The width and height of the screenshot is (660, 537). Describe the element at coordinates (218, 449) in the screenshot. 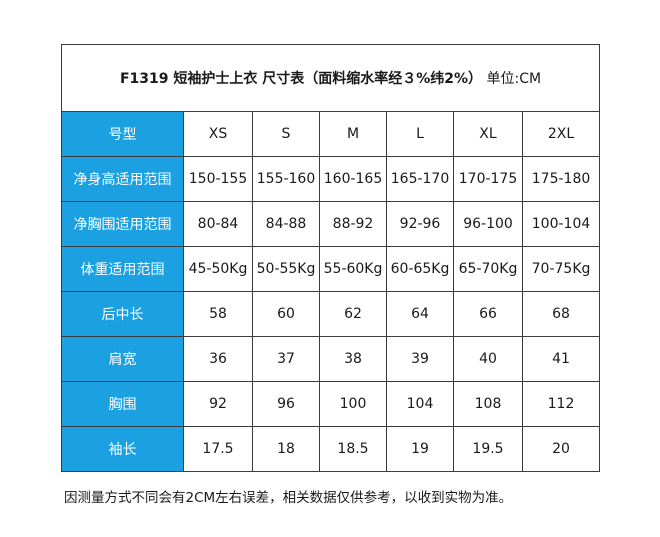

I see `table-cell: 17.5` at that location.